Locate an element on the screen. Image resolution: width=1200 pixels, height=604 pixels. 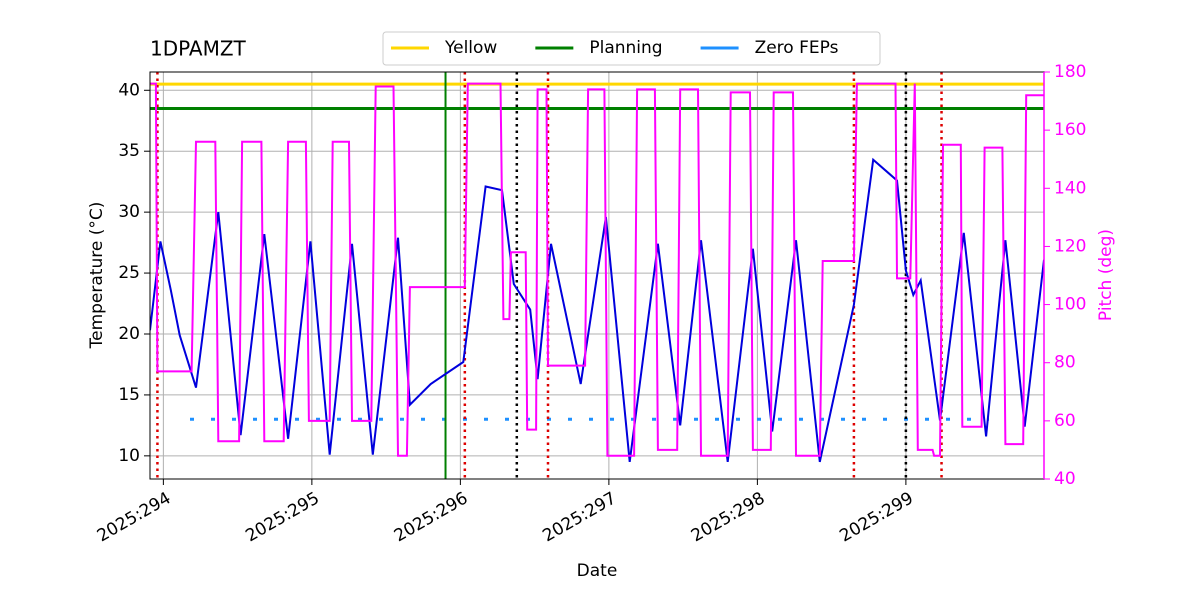
x-tick-label: 2025:297 is located at coordinates (579, 517).